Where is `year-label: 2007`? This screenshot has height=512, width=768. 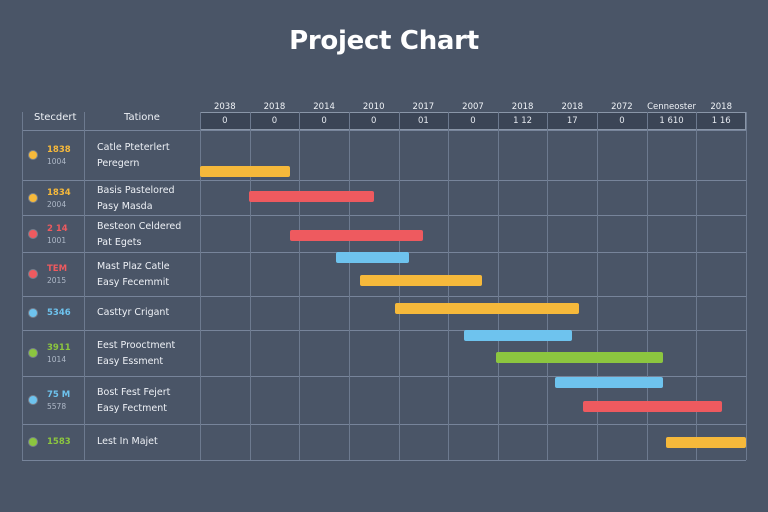
year-label: 2007 is located at coordinates (473, 107).